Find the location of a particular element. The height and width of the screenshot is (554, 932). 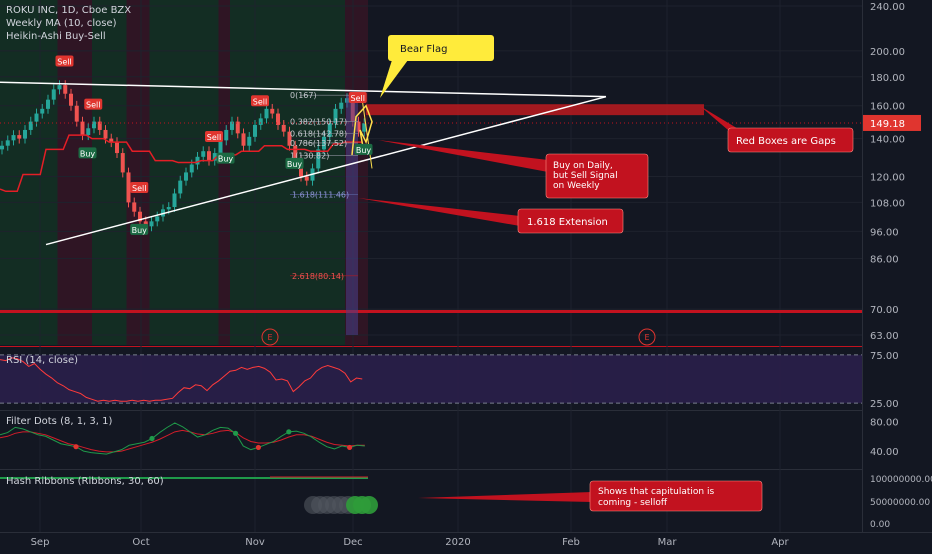

indicator-heikin-ashi: Heikin-Ashi Buy-Sell is located at coordinates (56, 36).